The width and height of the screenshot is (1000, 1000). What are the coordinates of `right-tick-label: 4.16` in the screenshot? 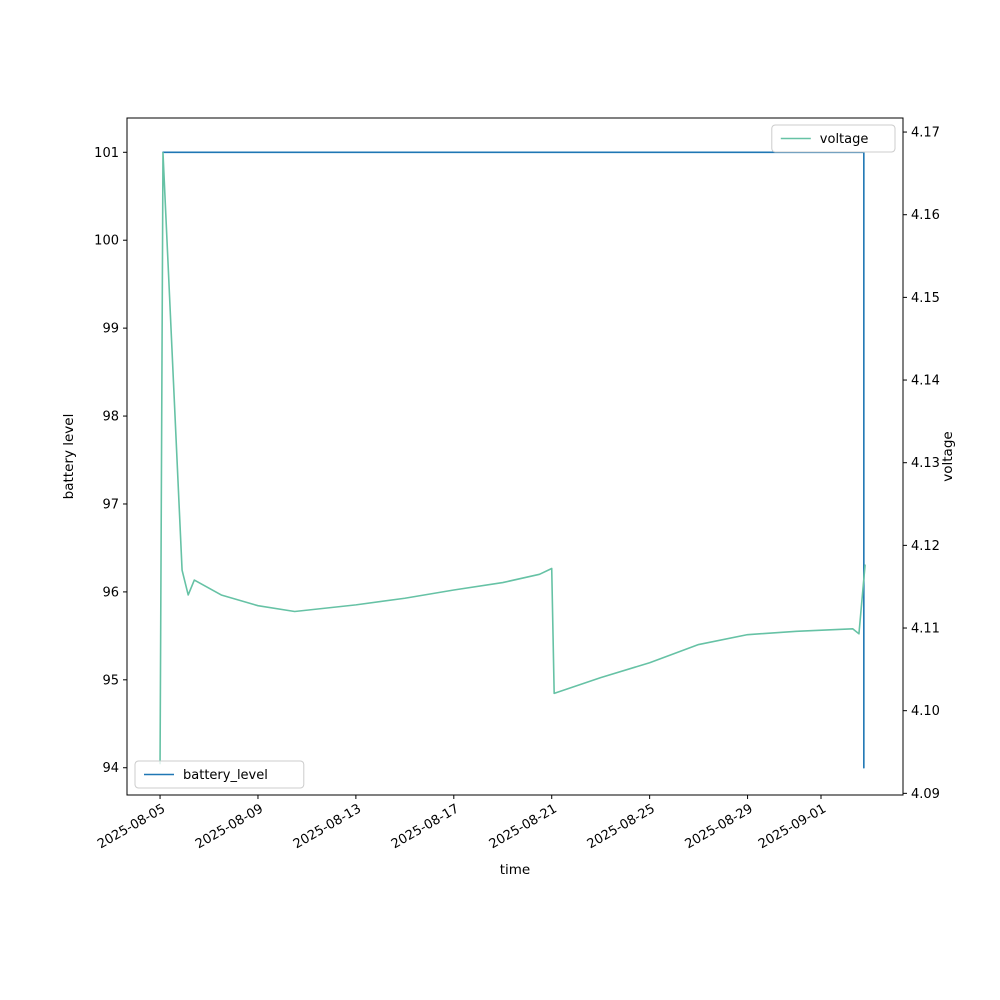 It's located at (925, 215).